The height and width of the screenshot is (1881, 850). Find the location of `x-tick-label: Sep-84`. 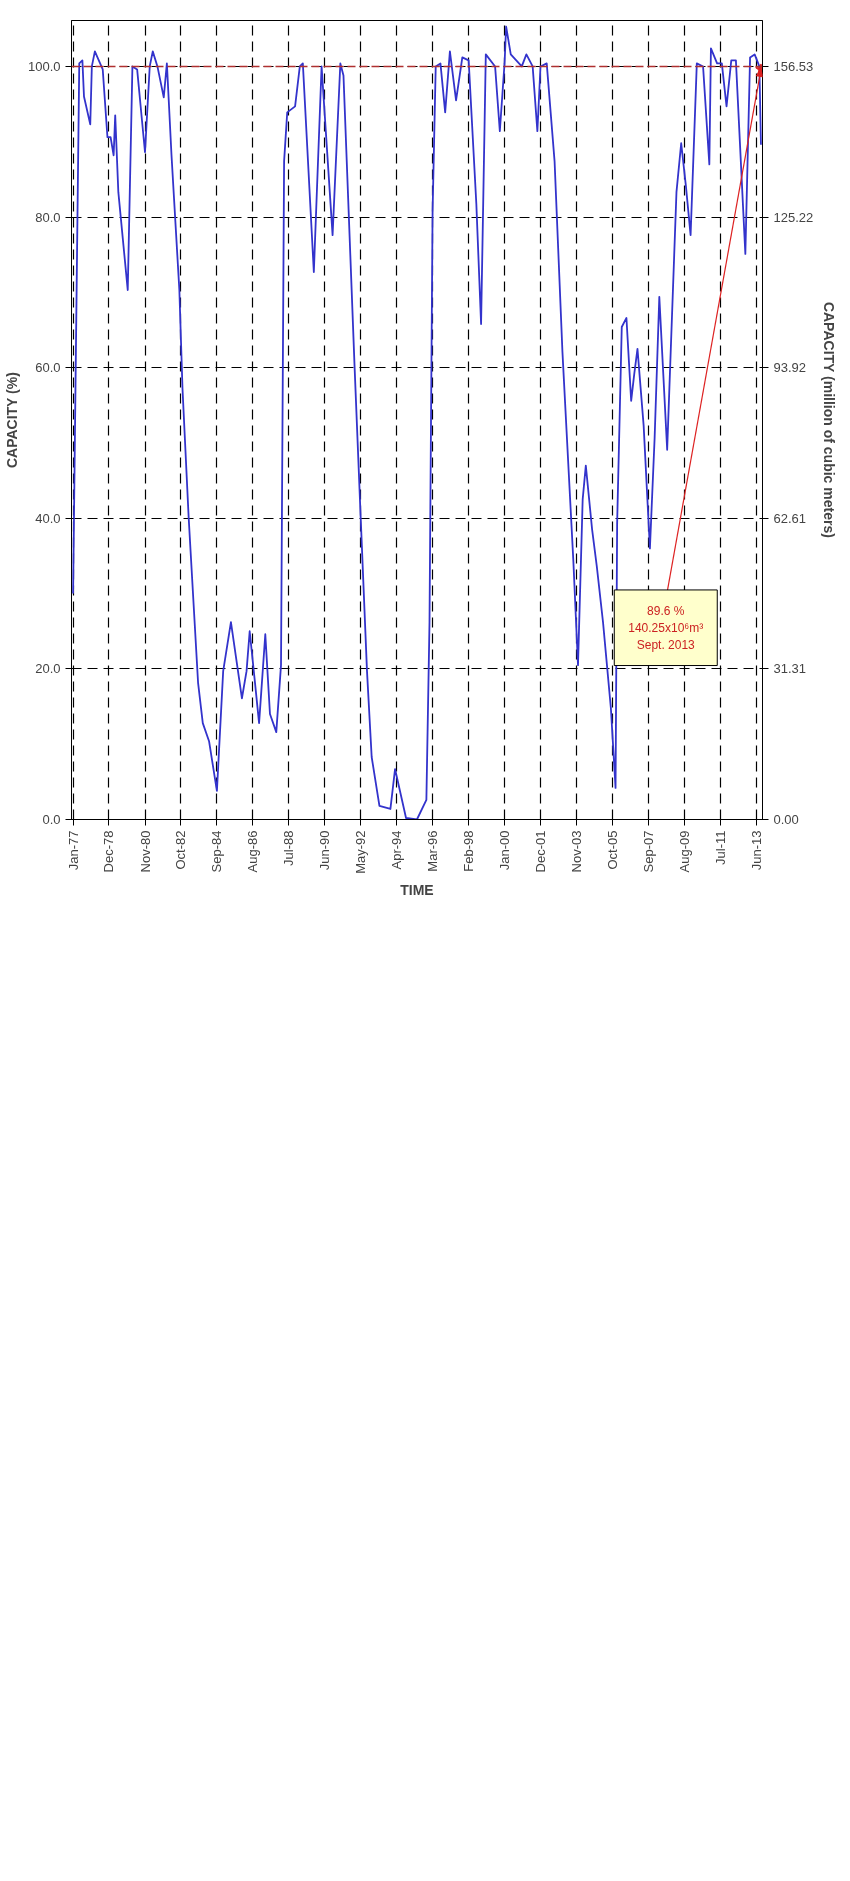

x-tick-label: Sep-84 is located at coordinates (217, 851).